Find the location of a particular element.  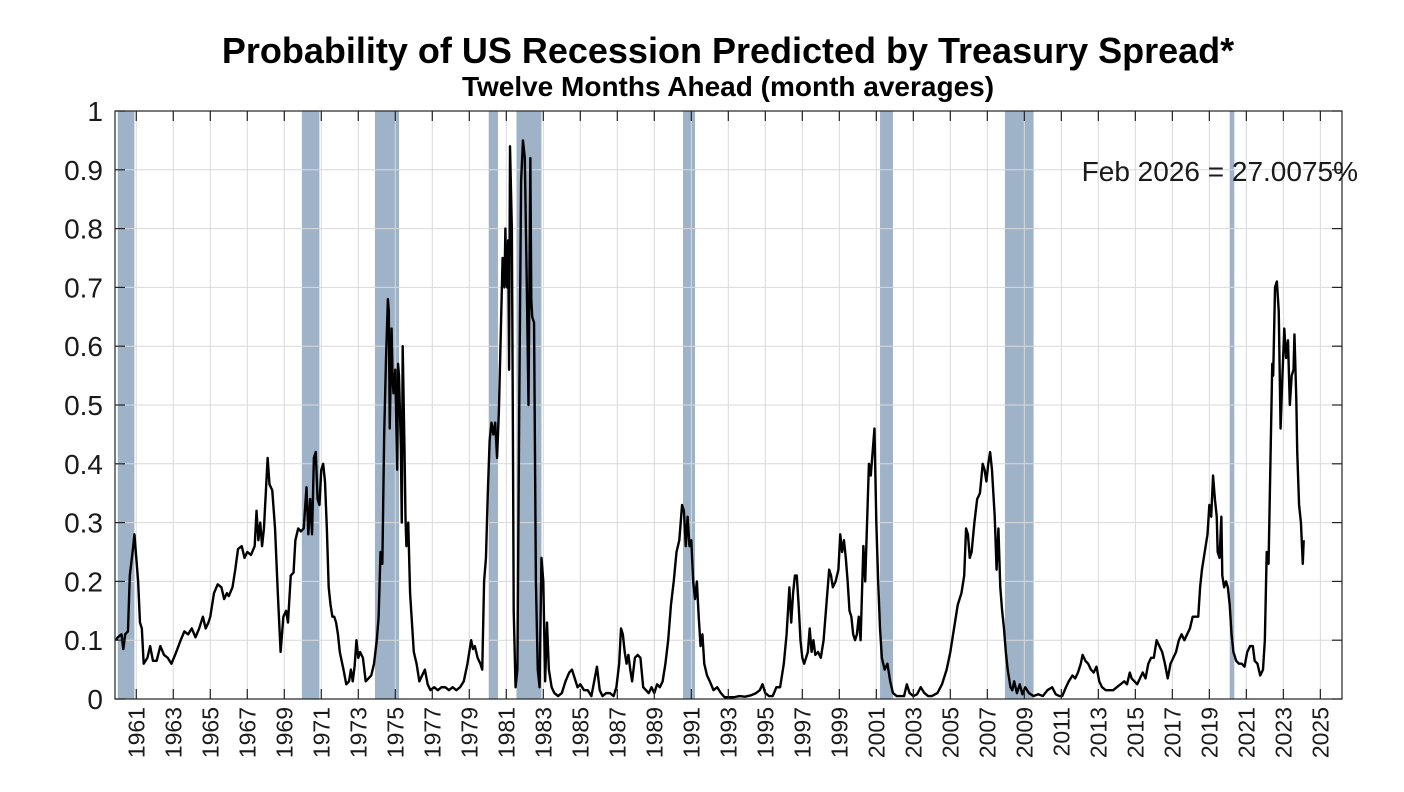

x-tick-label: 2017 is located at coordinates (1172, 732).